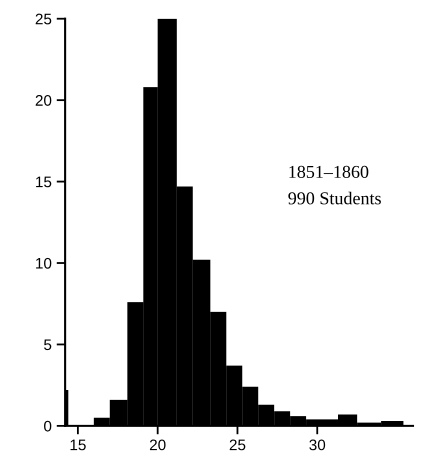 The image size is (446, 468). What do you see at coordinates (44, 100) in the screenshot?
I see `y-tick-label: 20` at bounding box center [44, 100].